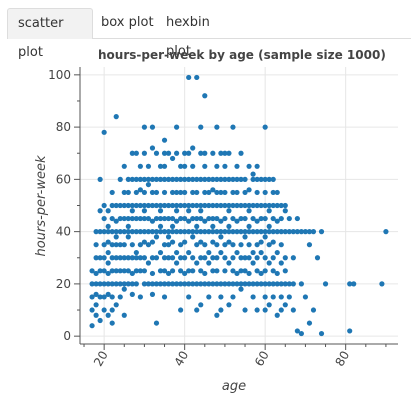  I want to click on tab-scatter-plot: scatter plot, so click(50, 34).